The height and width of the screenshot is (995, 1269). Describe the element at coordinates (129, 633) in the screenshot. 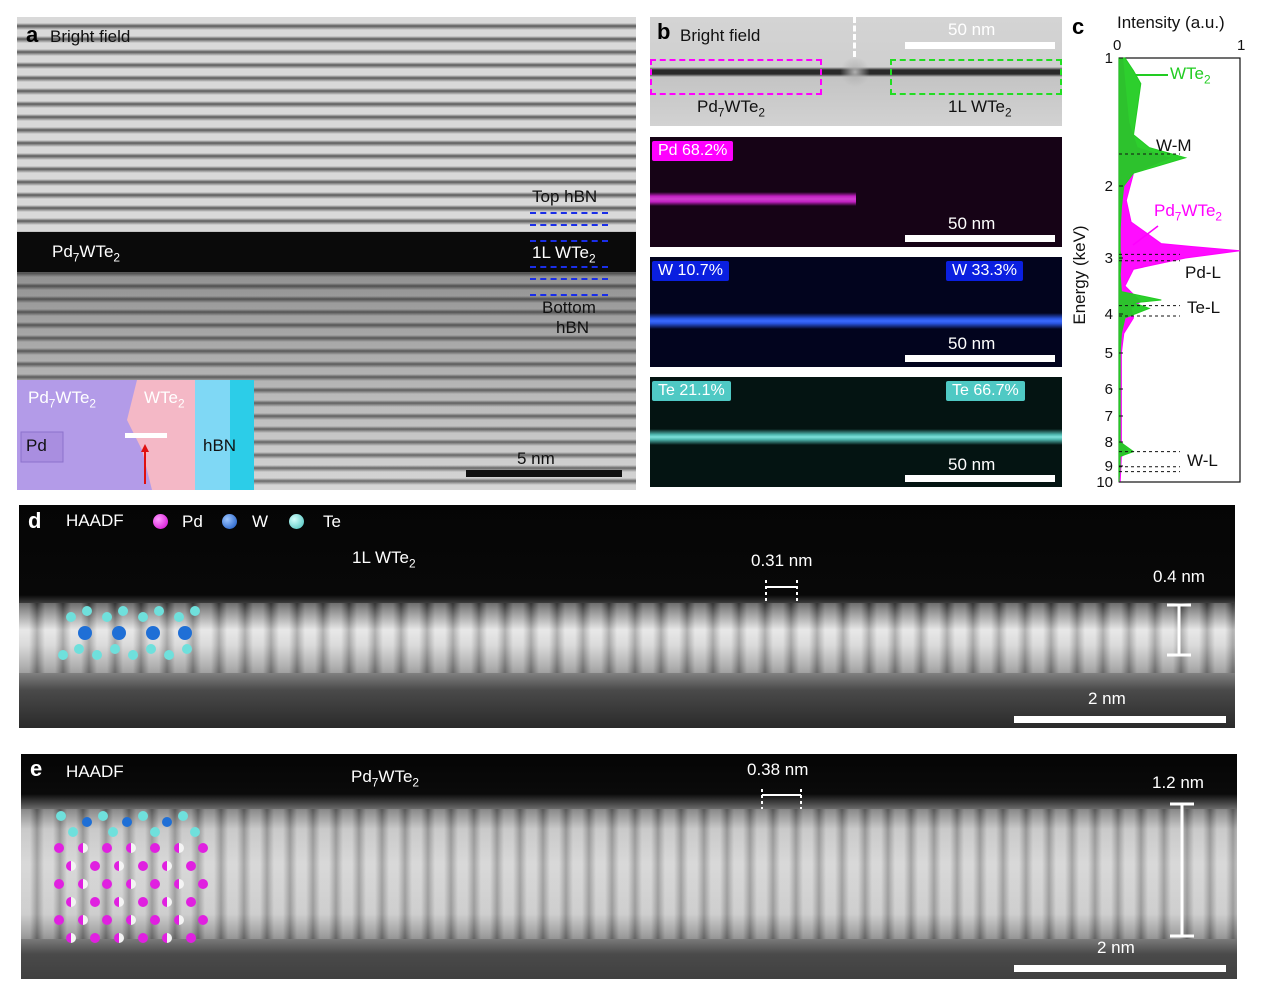

I see `panel-d-crystal-model` at that location.